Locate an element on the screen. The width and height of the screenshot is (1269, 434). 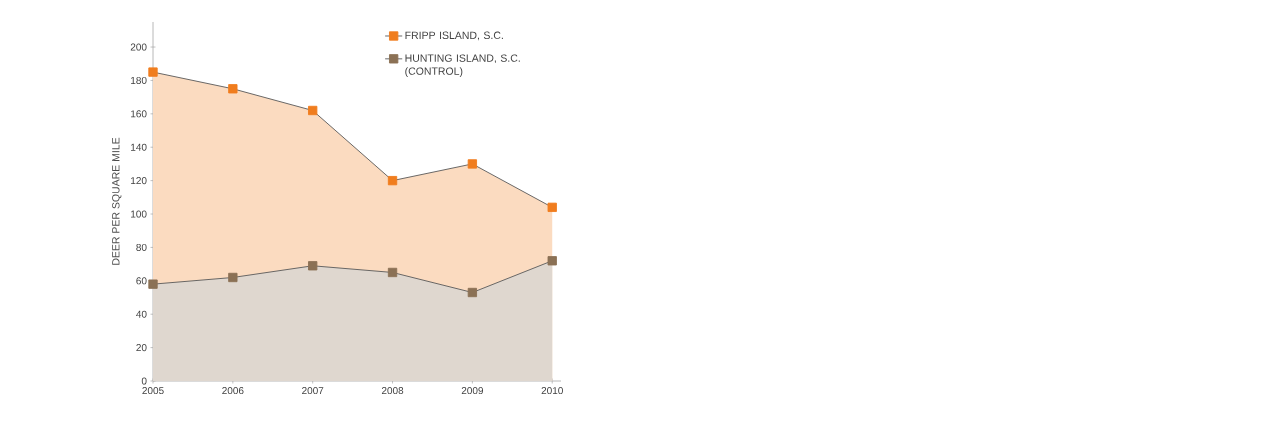
x-tick-label: 2007 is located at coordinates (313, 391).